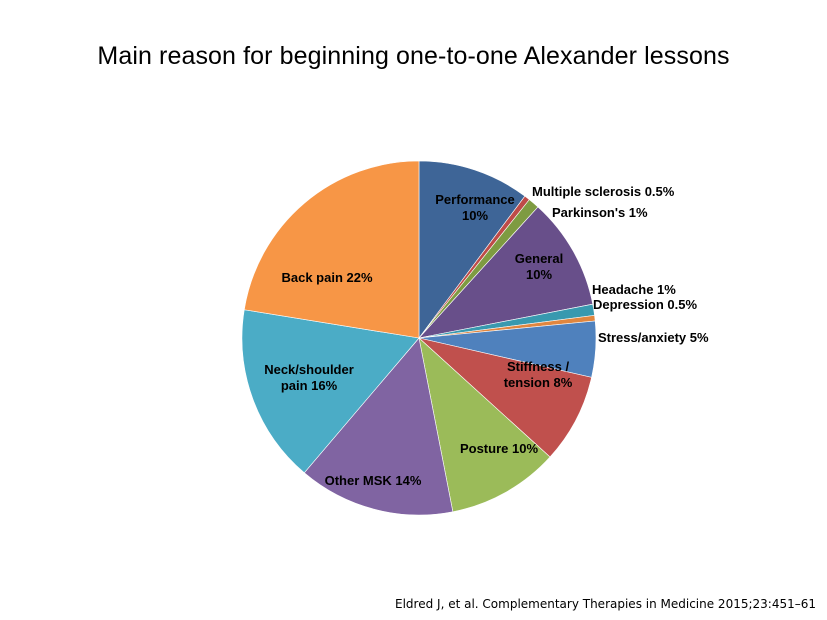 Image resolution: width=827 pixels, height=620 pixels. I want to click on slice-label-line: Back pain 22%, so click(326, 277).